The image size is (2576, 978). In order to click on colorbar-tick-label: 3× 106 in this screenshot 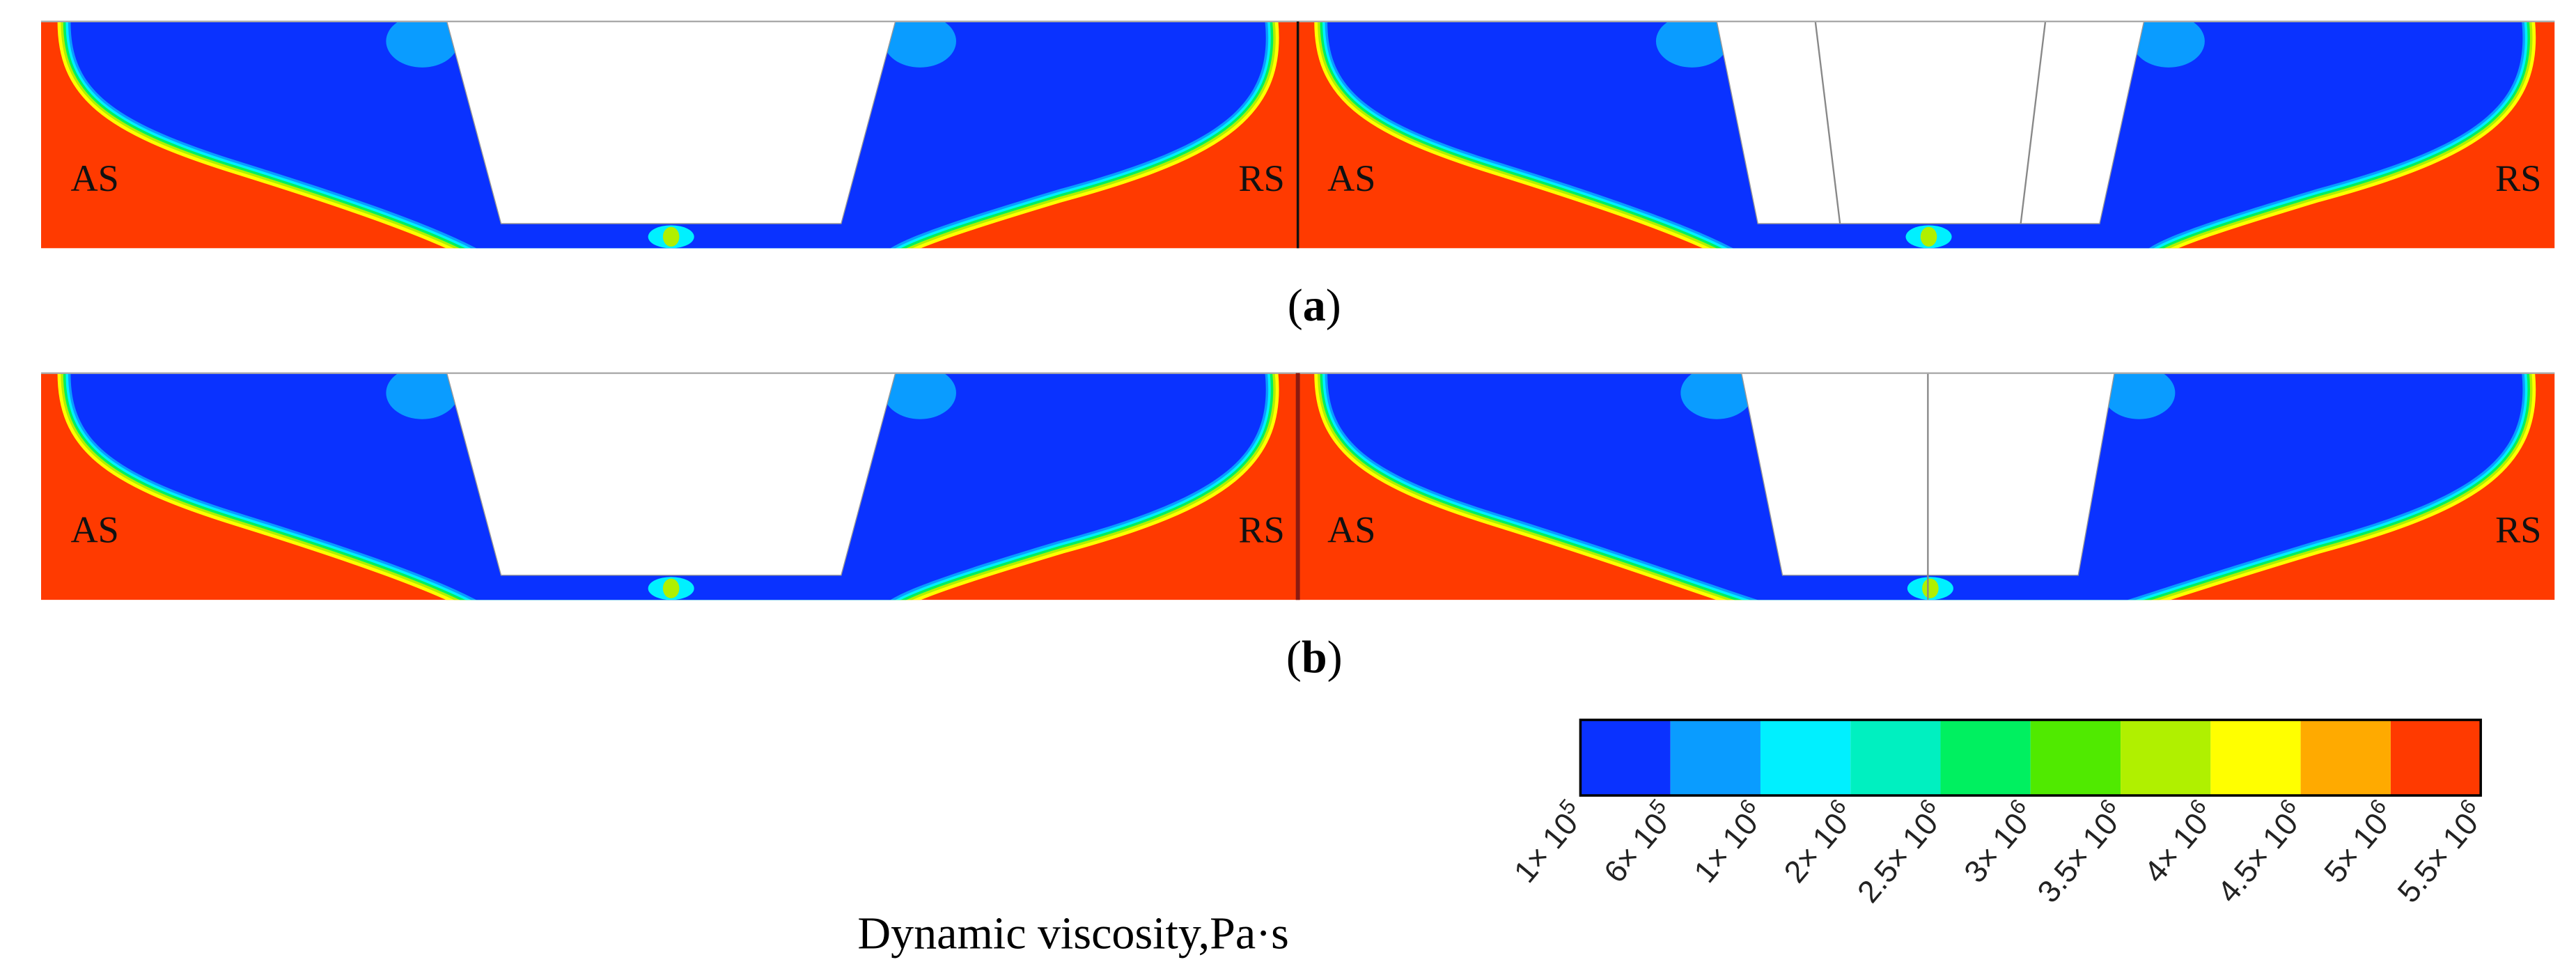, I will do `click(1999, 842)`.